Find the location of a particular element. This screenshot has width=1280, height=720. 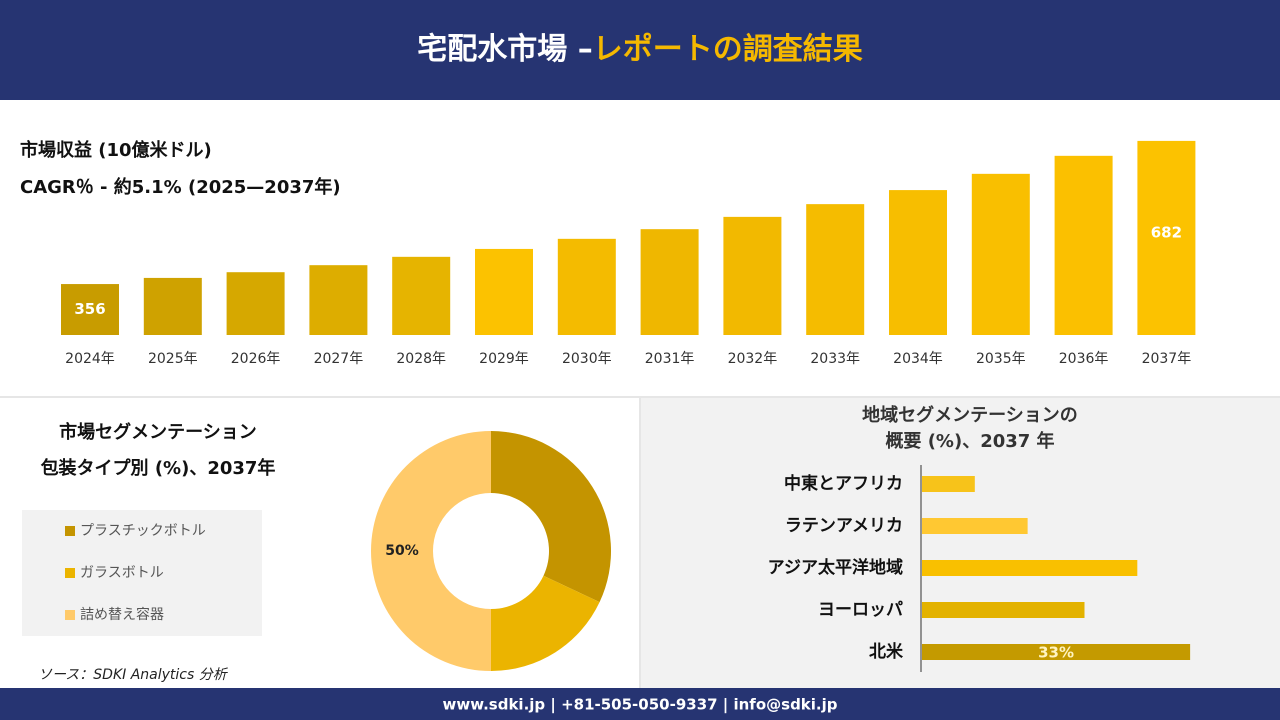

header-title: 宅配水市場 –レポートの調査結果 is located at coordinates (639, 49).